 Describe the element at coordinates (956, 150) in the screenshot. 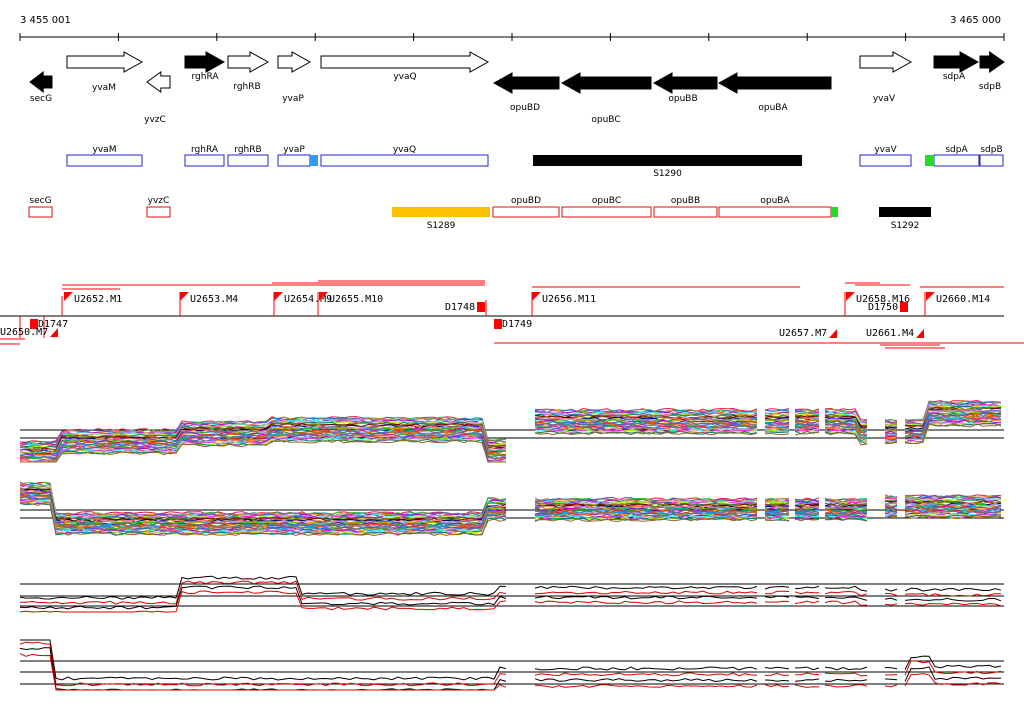

I see `transcript-label: sdpA` at that location.